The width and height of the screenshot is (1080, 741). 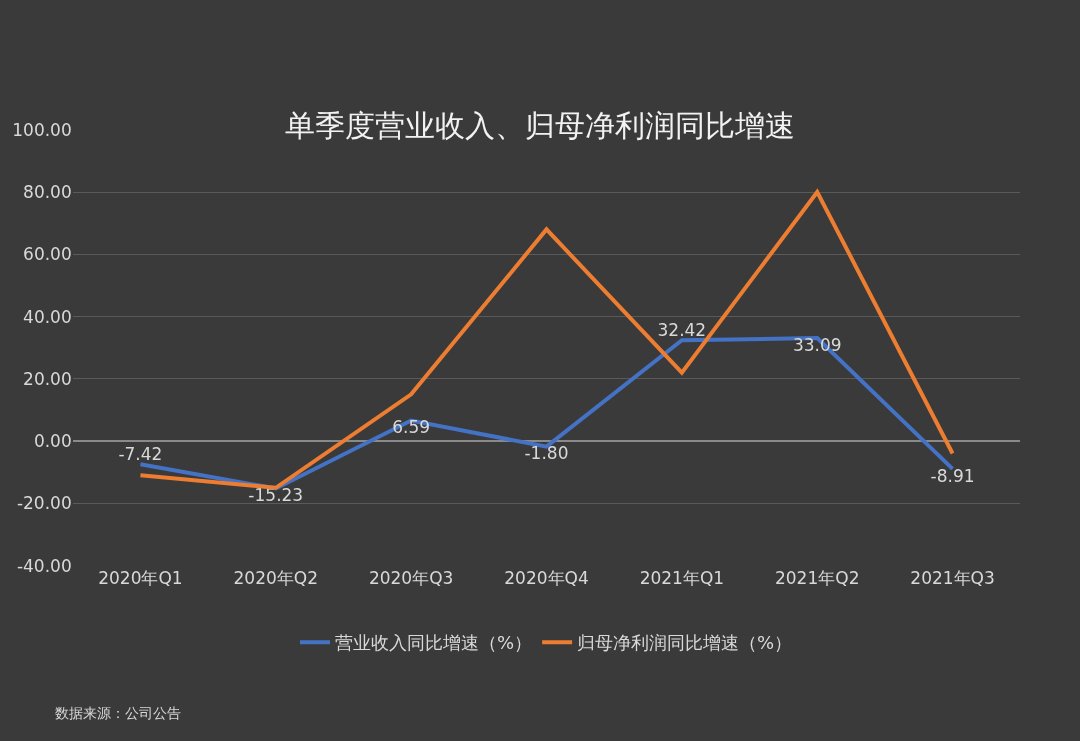 What do you see at coordinates (47, 378) in the screenshot?
I see `y-tick-label: 20.00` at bounding box center [47, 378].